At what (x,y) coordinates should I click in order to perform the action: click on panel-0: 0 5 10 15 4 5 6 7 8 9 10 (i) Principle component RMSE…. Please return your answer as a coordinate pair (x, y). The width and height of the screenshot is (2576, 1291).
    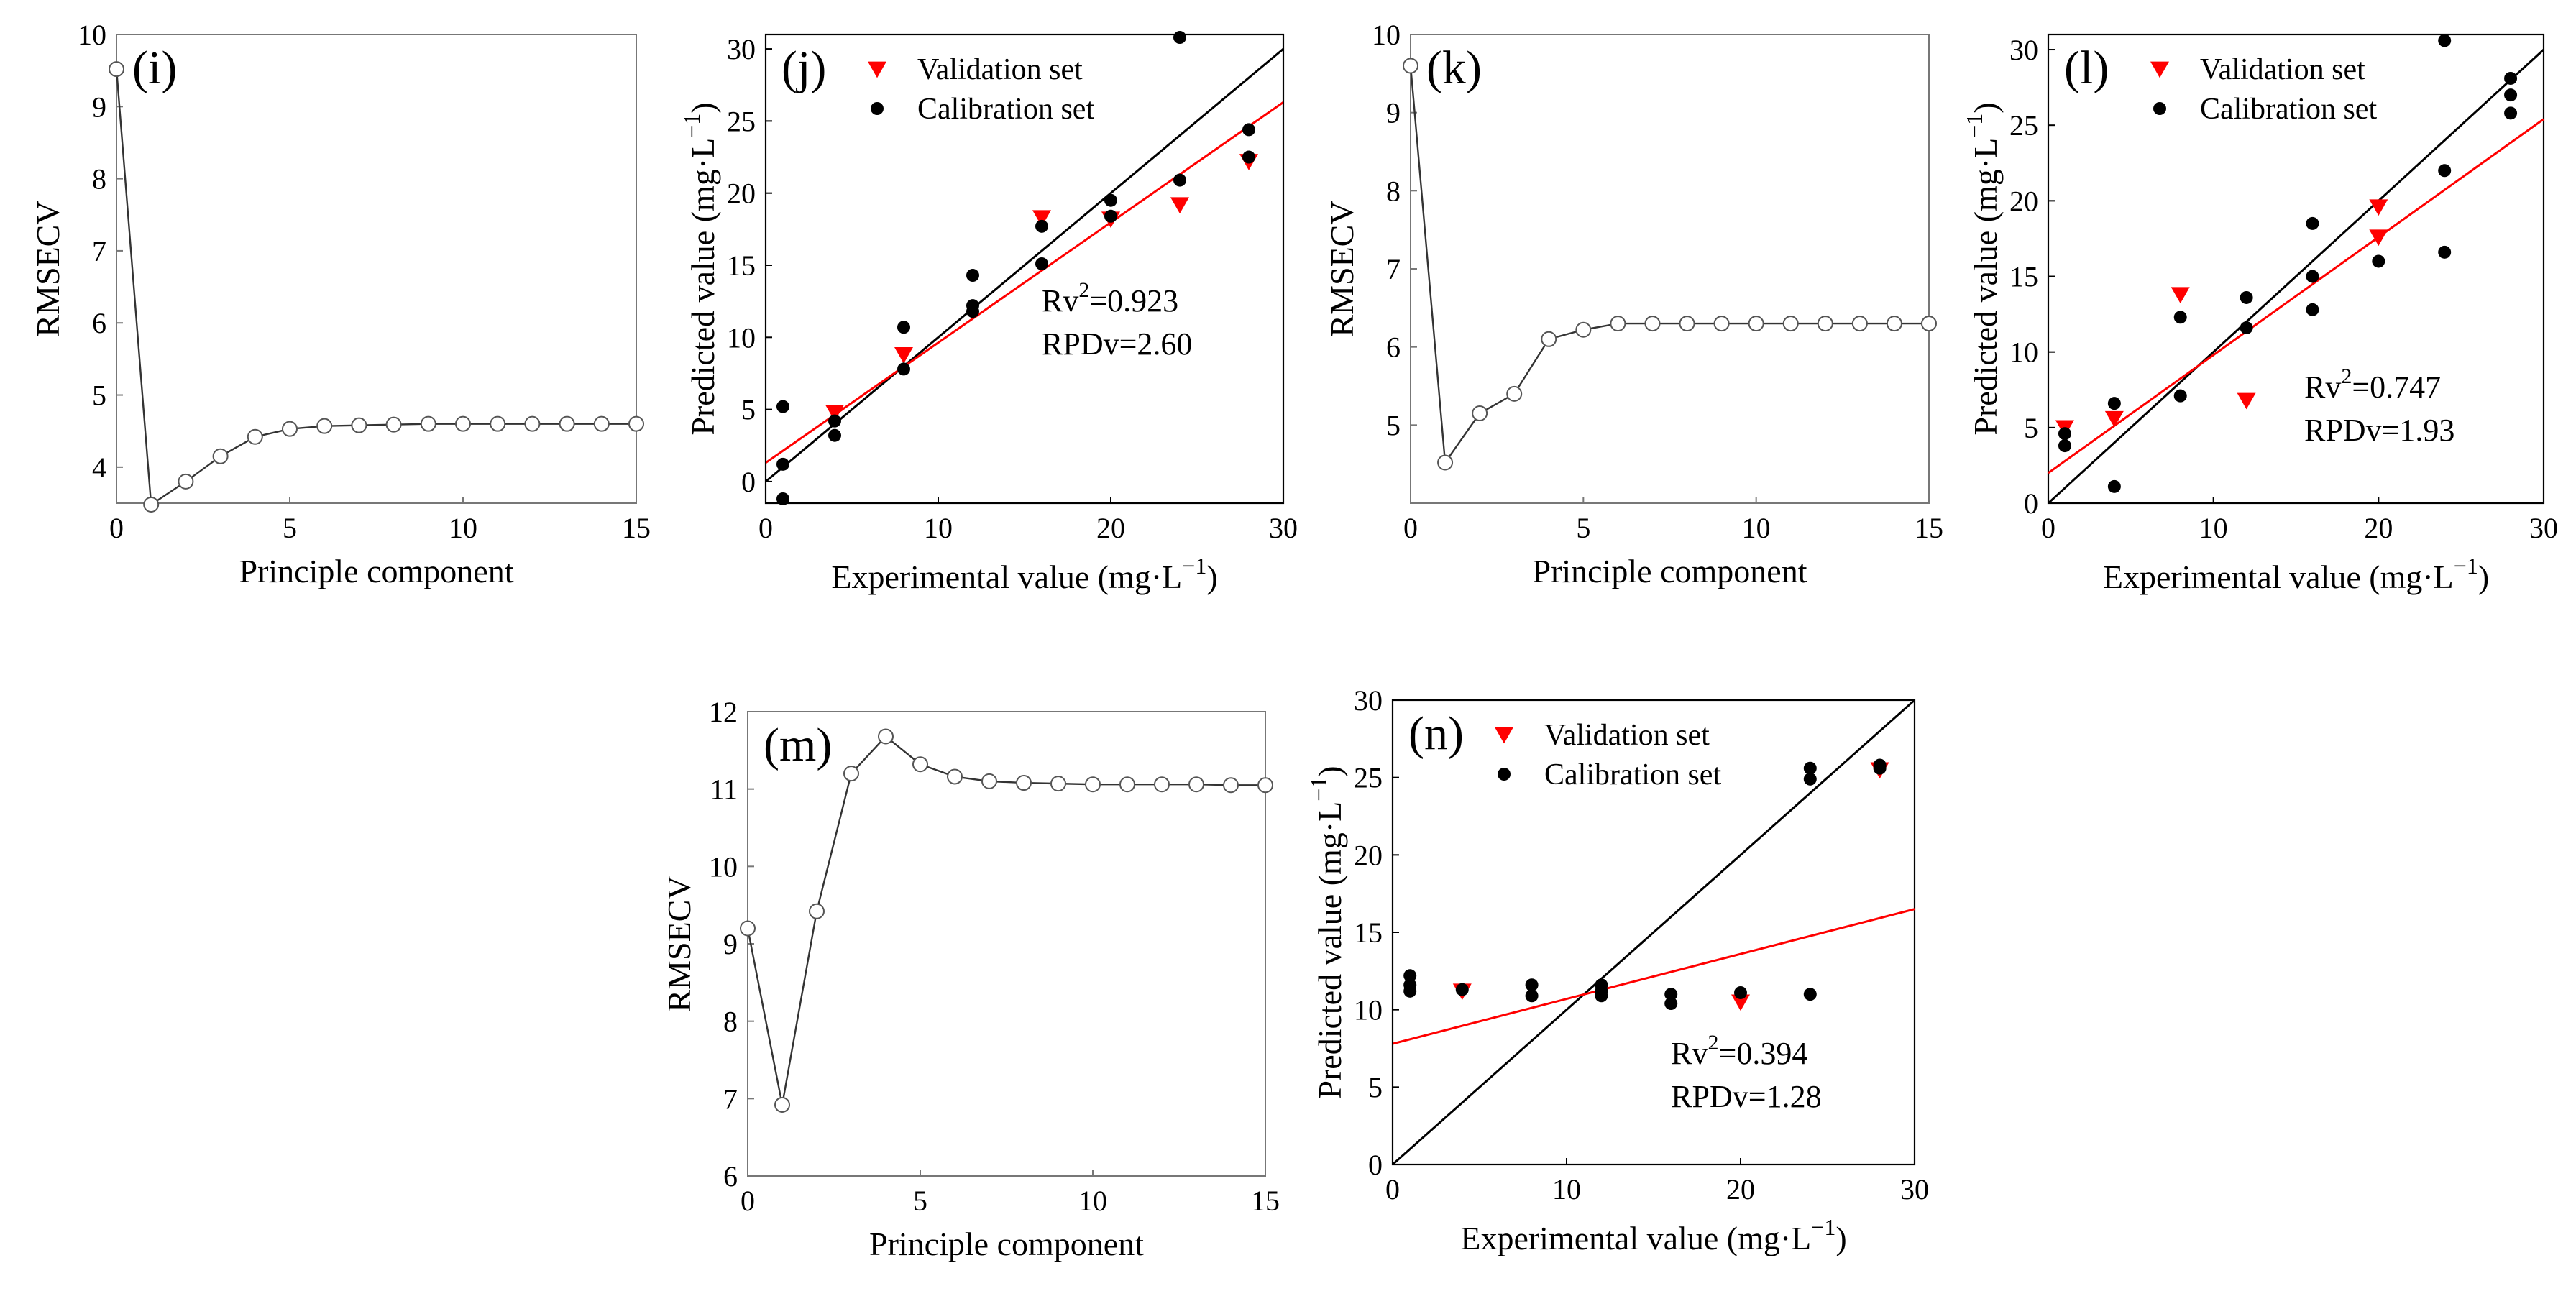
    Looking at the image, I should click on (340, 304).